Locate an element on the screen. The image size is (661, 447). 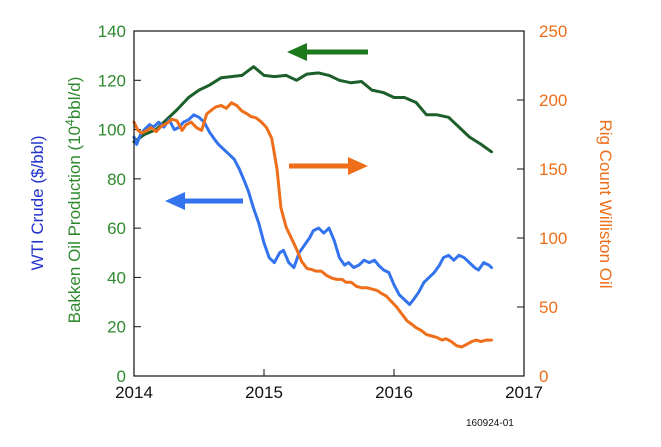
right-tick-label: 0 is located at coordinates (543, 376).